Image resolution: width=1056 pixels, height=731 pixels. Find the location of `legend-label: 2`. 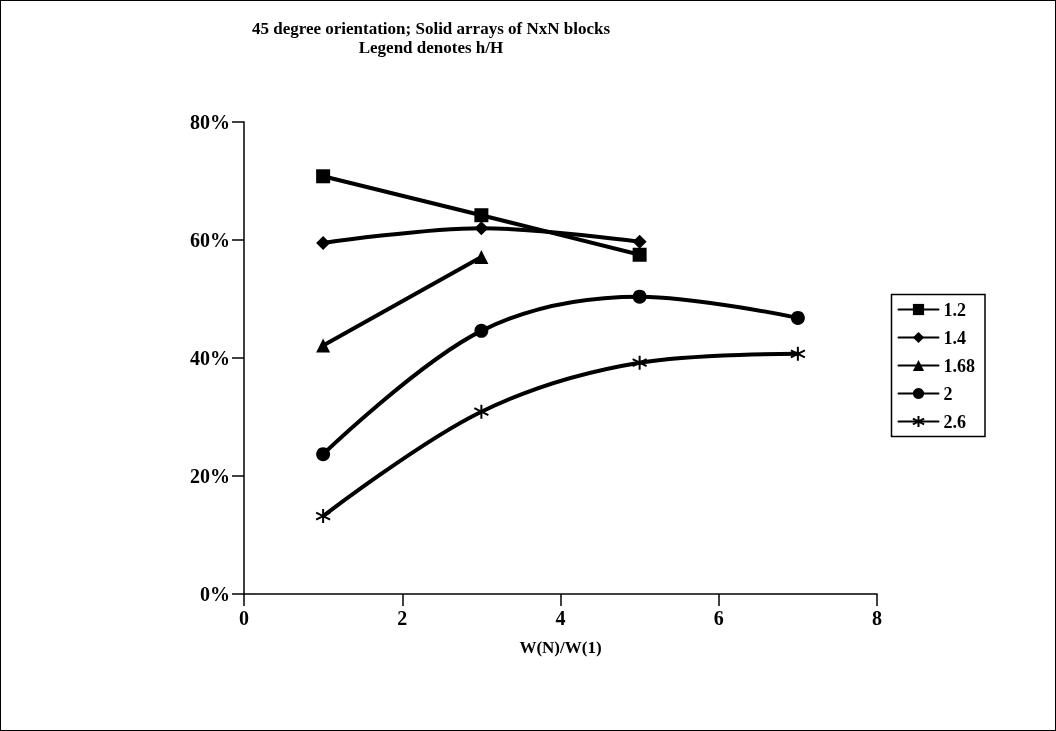

legend-label: 2 is located at coordinates (948, 393).